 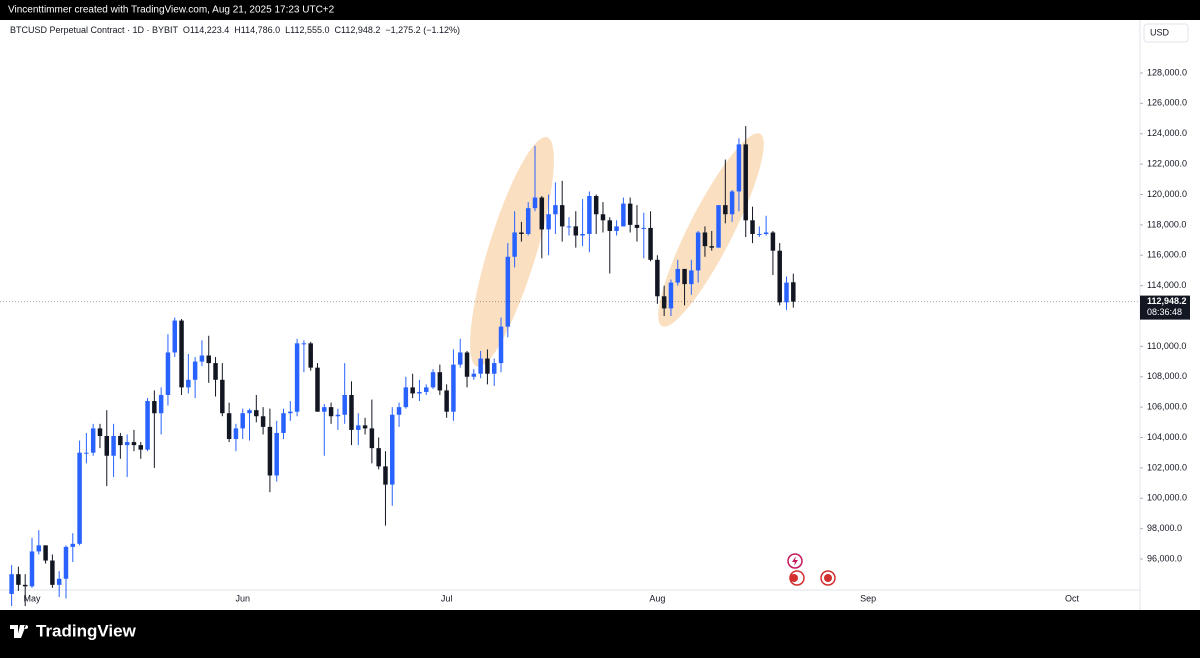 What do you see at coordinates (1167, 467) in the screenshot?
I see `y-tick-label: 102,000.0` at bounding box center [1167, 467].